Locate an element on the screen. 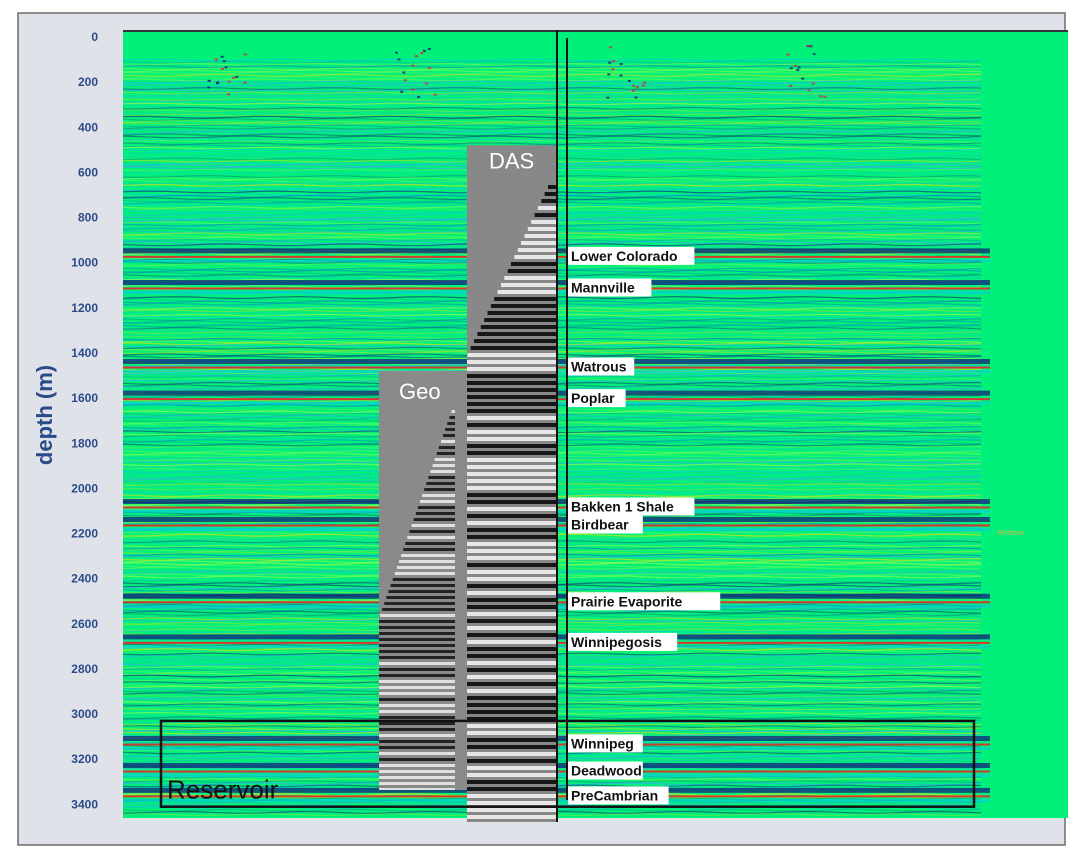 Image resolution: width=1071 pixels, height=854 pixels. formation-label: PreCambrian is located at coordinates (614, 795).